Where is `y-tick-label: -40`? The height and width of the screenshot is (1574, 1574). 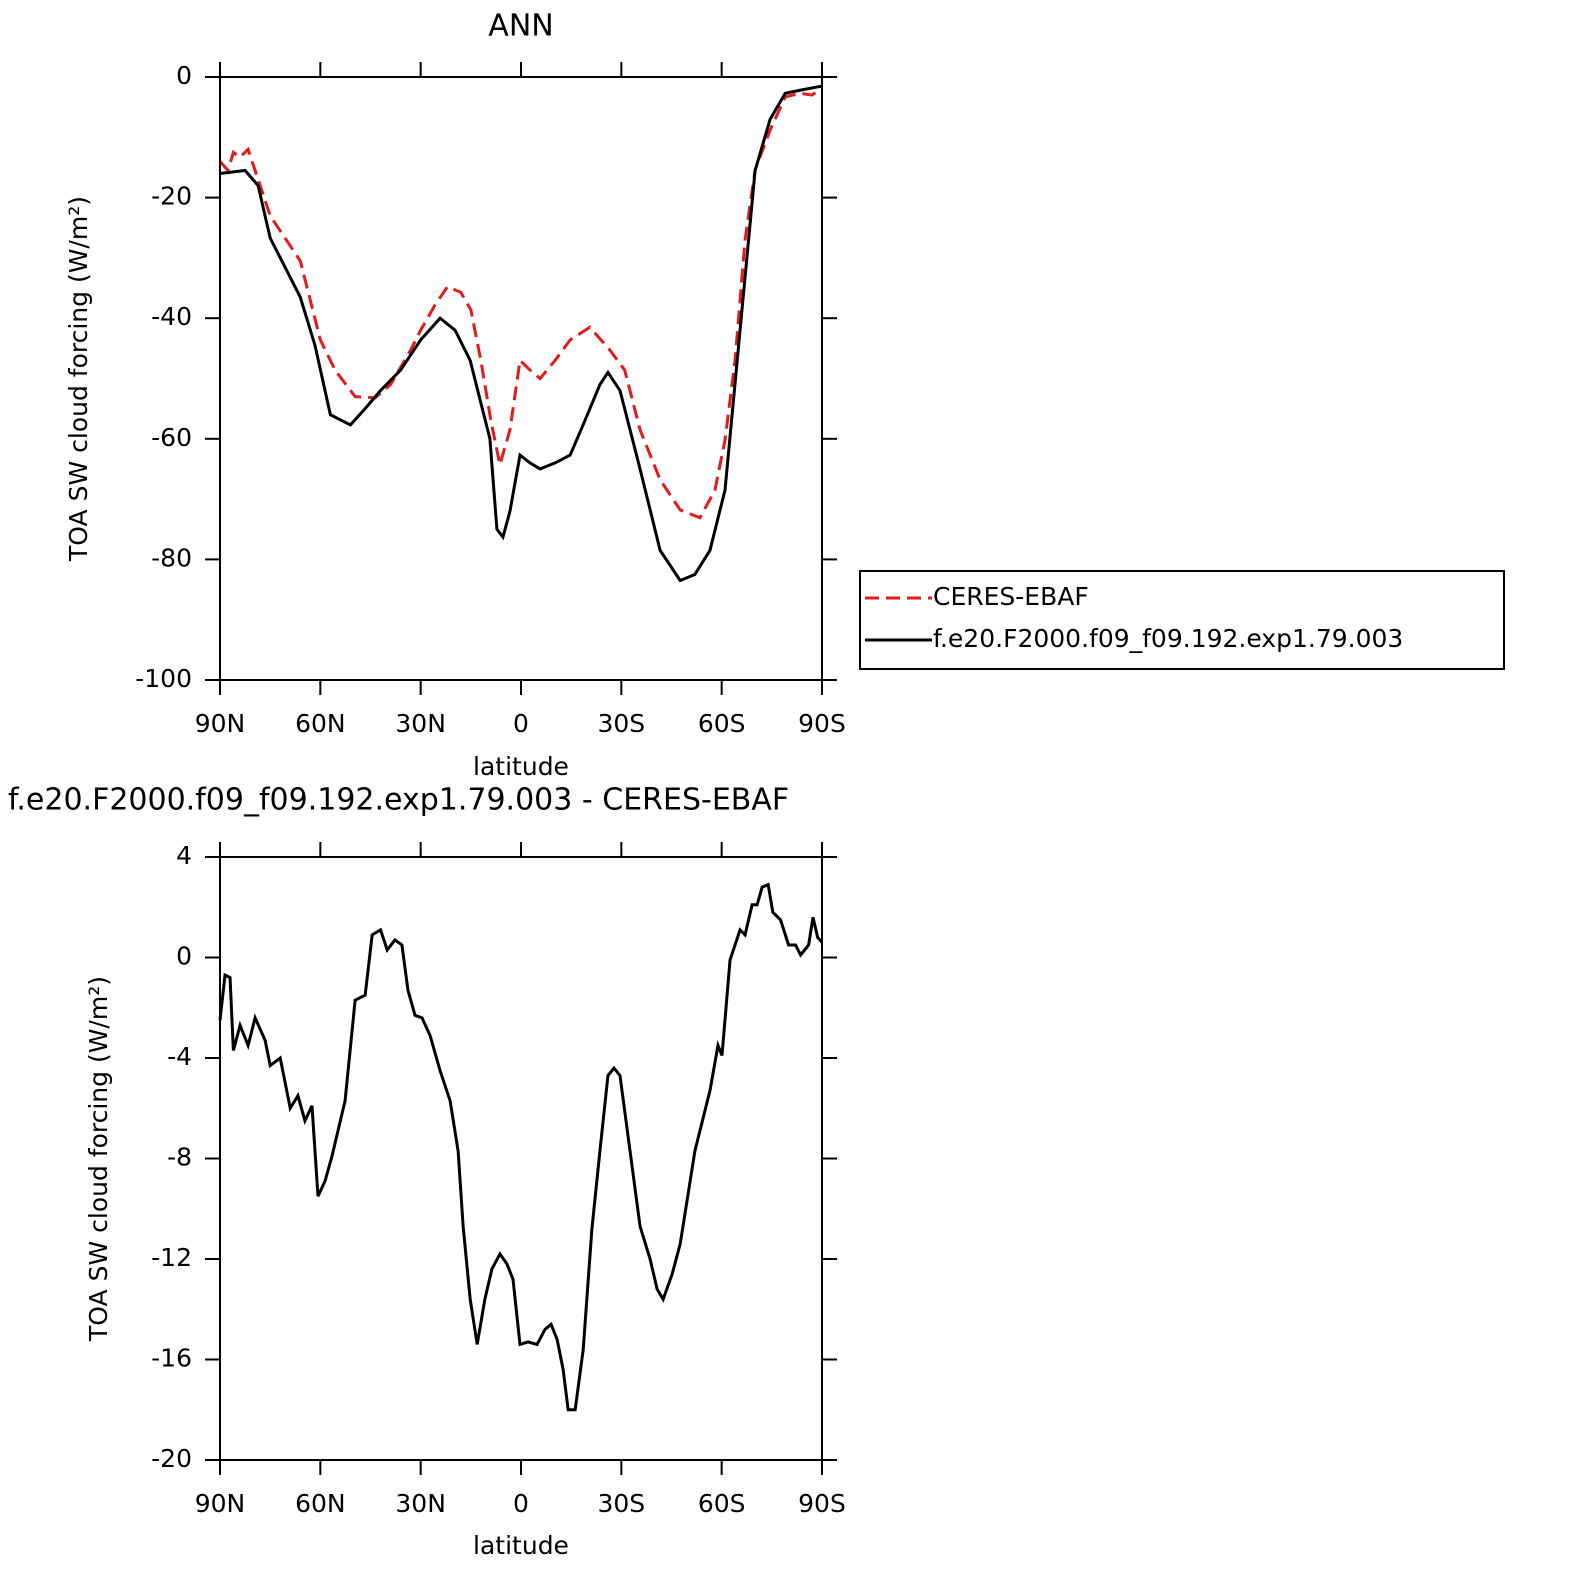
y-tick-label: -40 is located at coordinates (171, 316).